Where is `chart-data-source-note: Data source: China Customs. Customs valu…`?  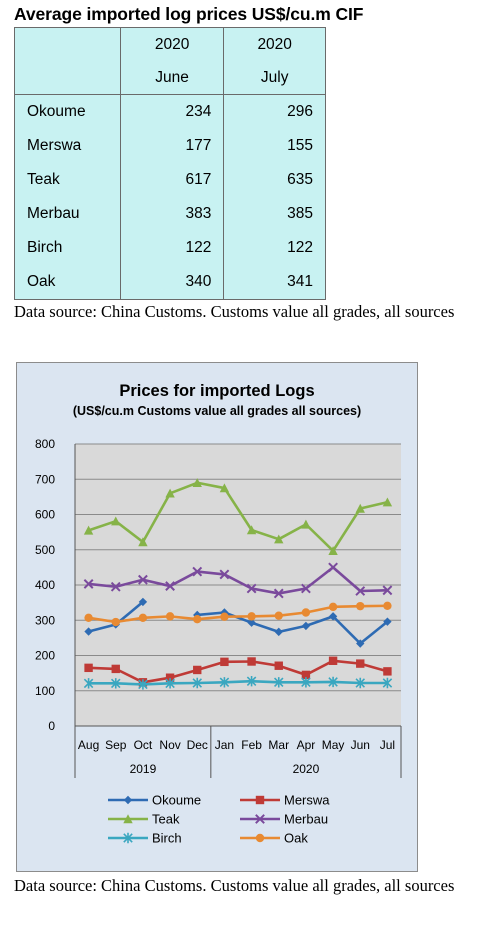 chart-data-source-note: Data source: China Customs. Customs valu… is located at coordinates (234, 885).